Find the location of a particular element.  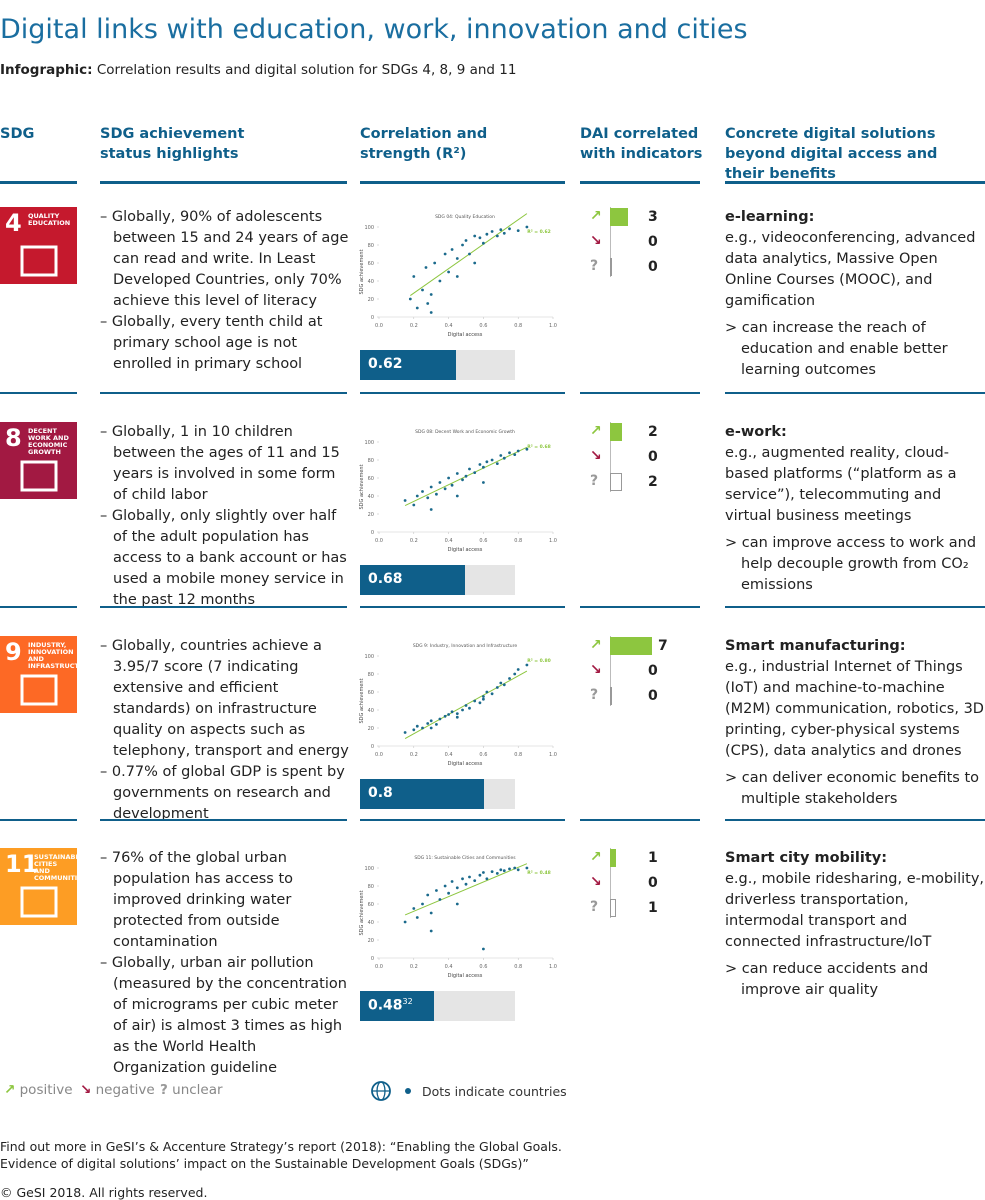

r2-value: 0.8 is located at coordinates (380, 793).